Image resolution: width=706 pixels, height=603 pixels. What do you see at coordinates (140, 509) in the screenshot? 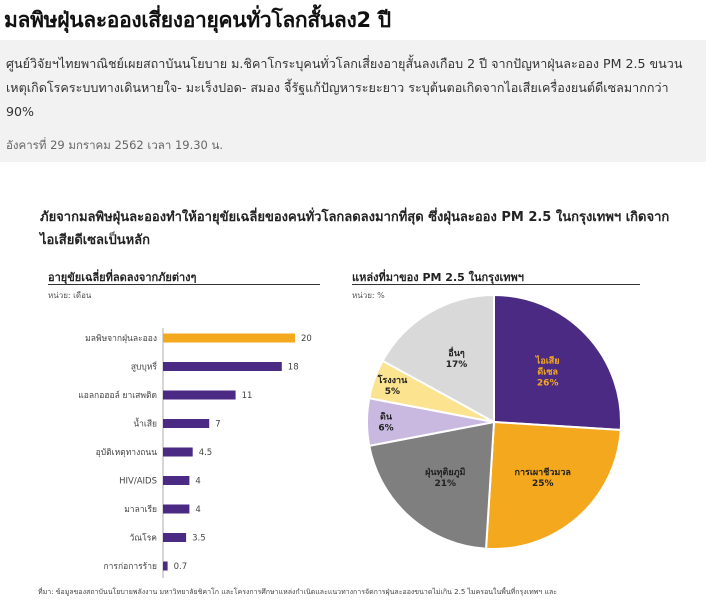
I see `bar-category-label-7: มาลาเรีย` at bounding box center [140, 509].